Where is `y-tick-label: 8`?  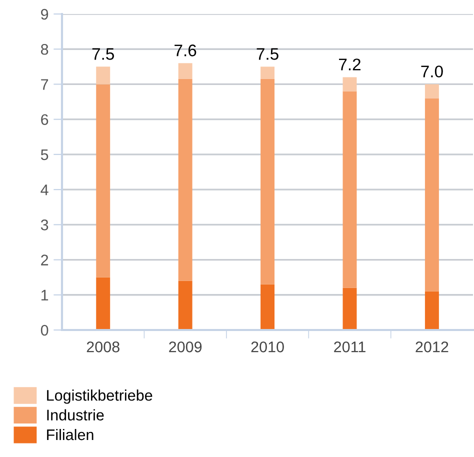 y-tick-label: 8 is located at coordinates (44, 49).